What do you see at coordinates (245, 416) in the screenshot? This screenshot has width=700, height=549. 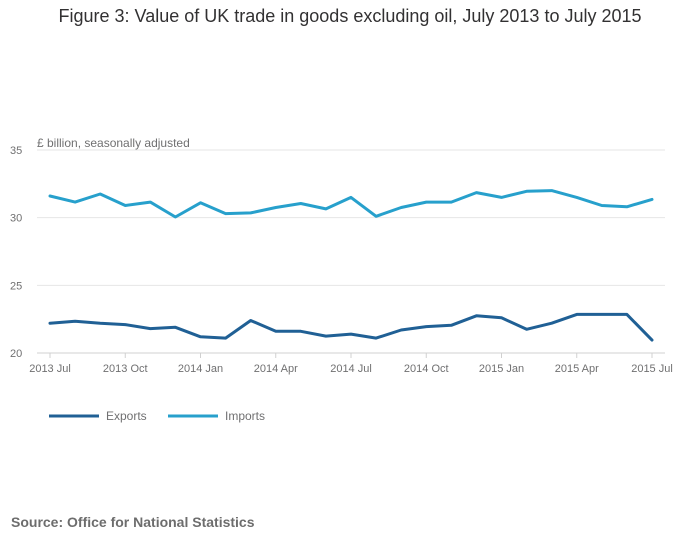 I see `legend-label-imports: Imports` at bounding box center [245, 416].